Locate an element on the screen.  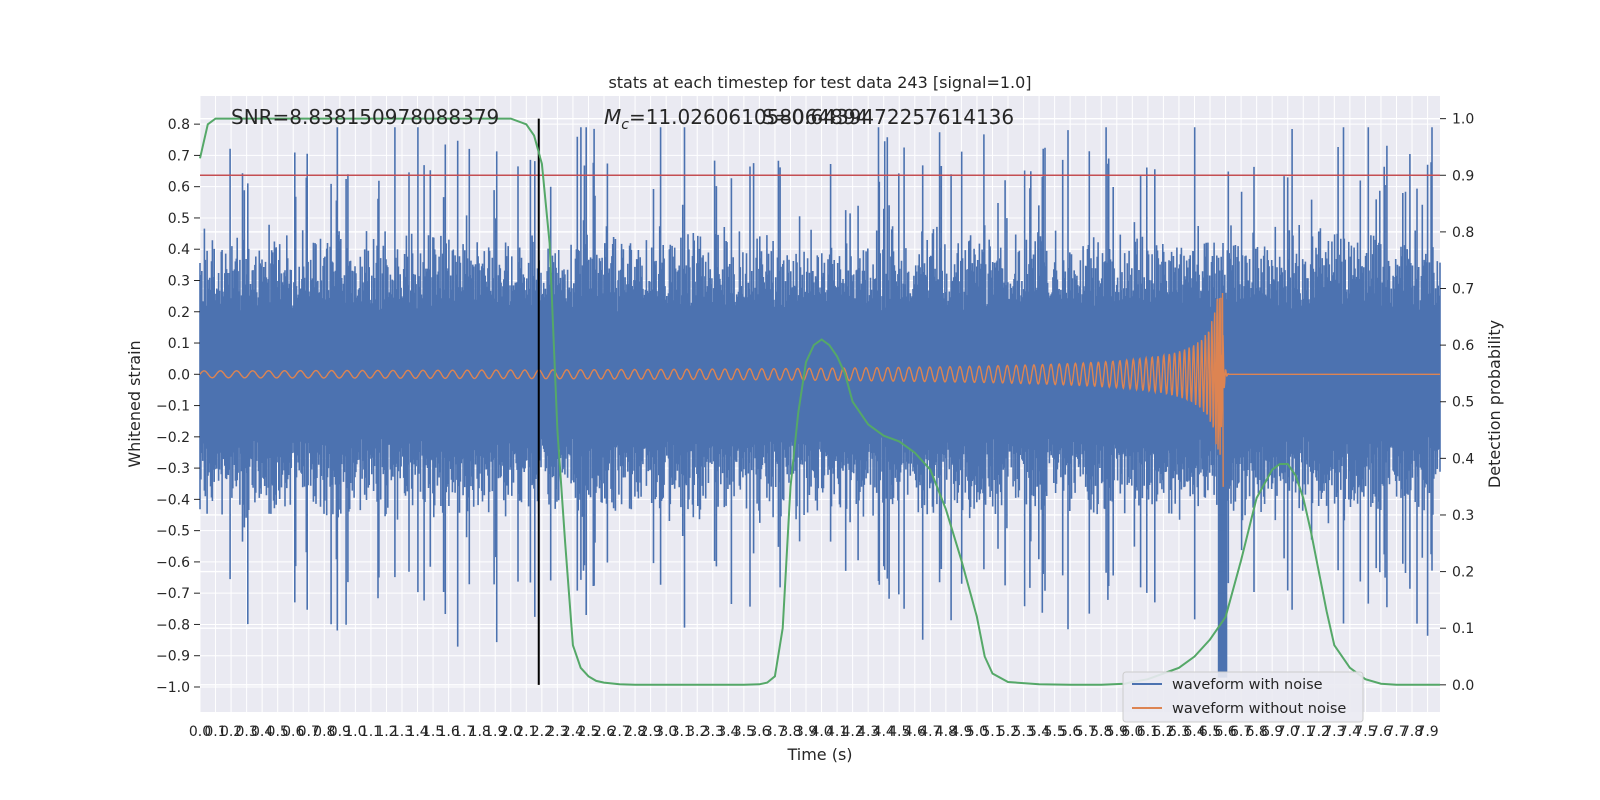
y2-tick-label: 0.8 is located at coordinates (1463, 233).